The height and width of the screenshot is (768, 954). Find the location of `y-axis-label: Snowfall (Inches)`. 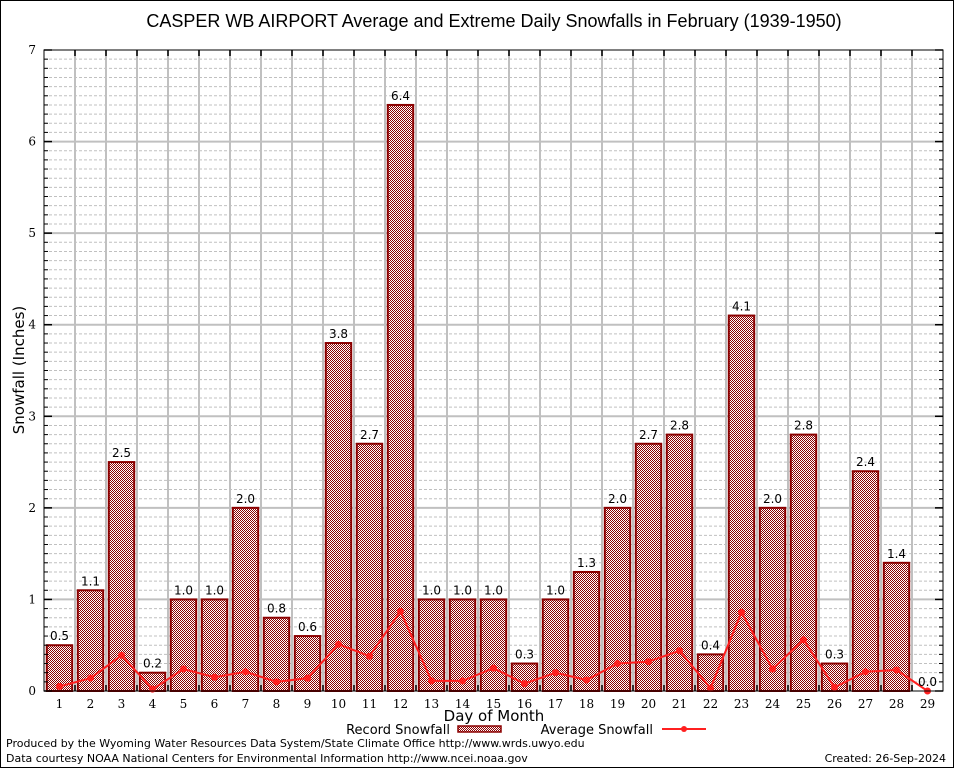

y-axis-label: Snowfall (Inches) is located at coordinates (19, 370).